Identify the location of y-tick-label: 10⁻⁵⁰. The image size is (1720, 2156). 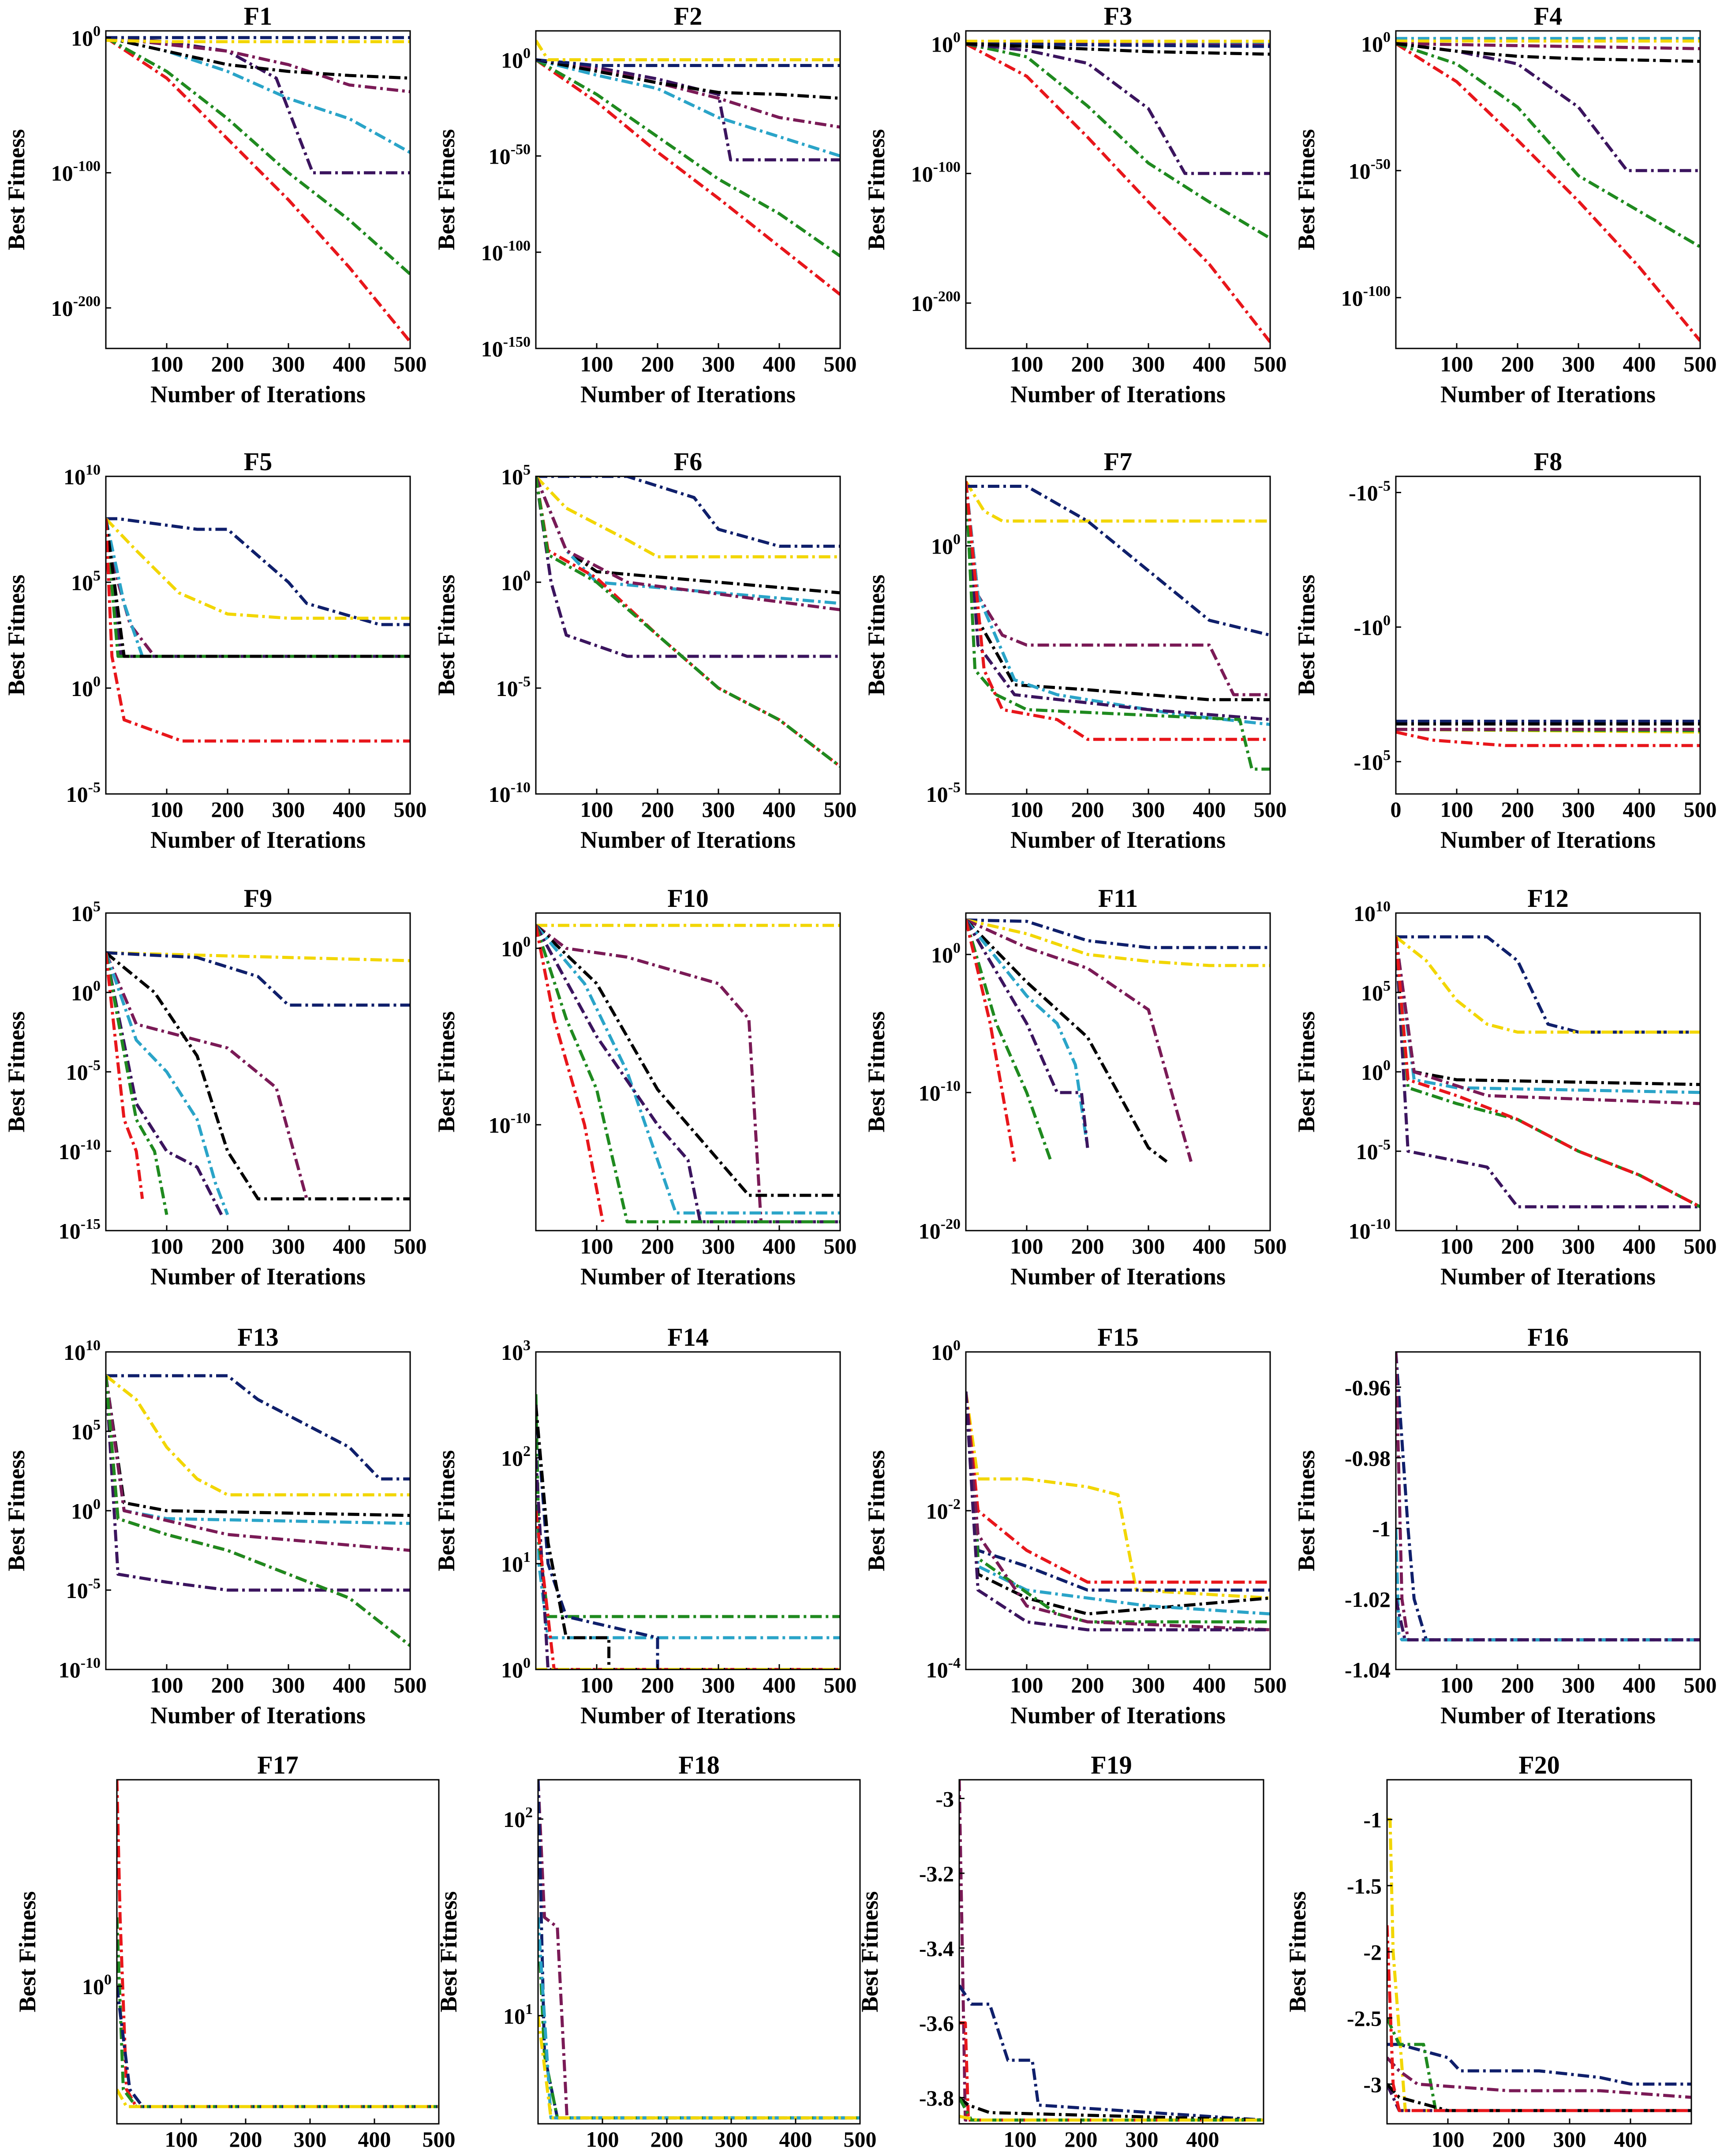
(510, 155).